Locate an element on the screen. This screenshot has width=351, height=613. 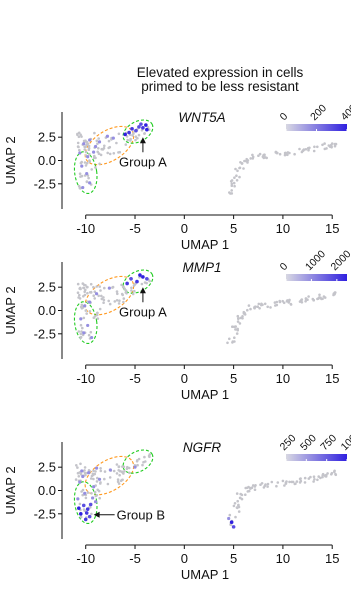
color-scale-tick-label: 400 is located at coordinates (345, 112).